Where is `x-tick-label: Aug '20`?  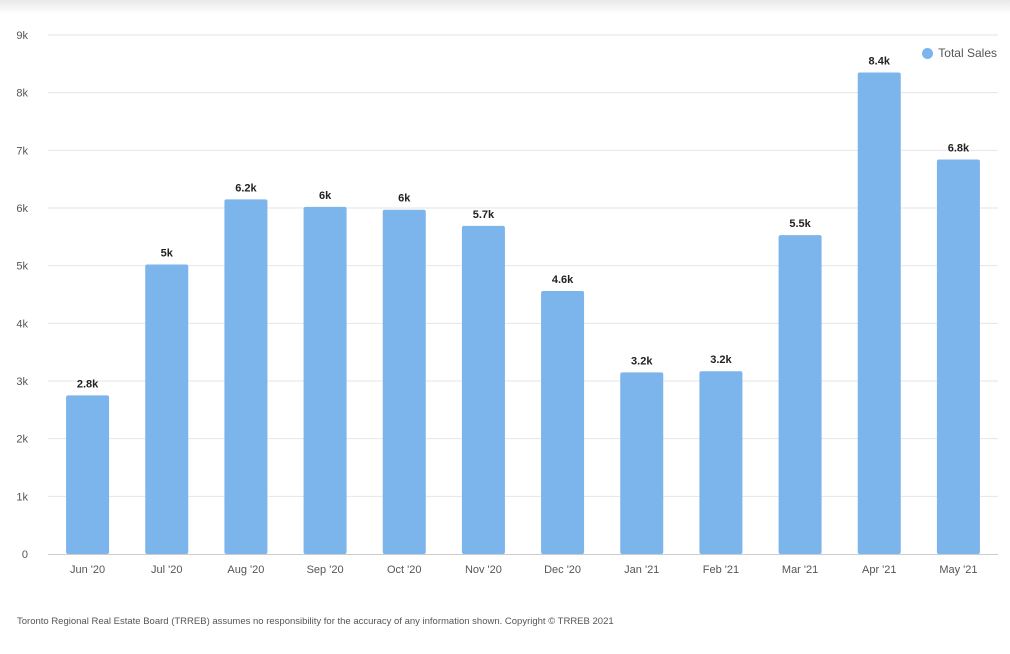
x-tick-label: Aug '20 is located at coordinates (245, 570).